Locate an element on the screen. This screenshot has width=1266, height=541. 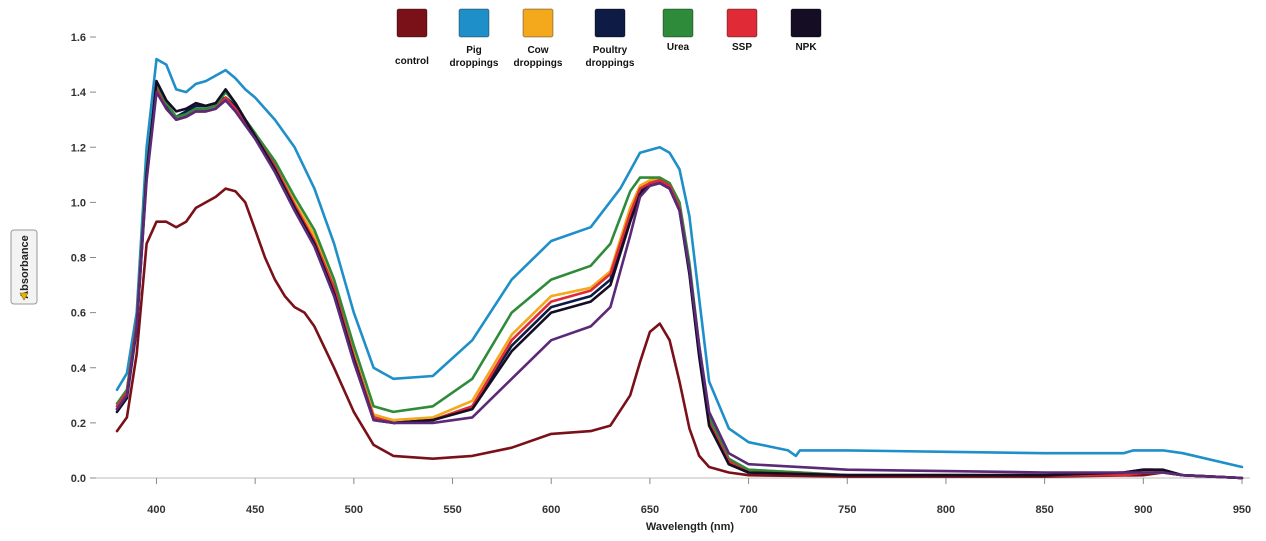
x-tick-label: 950 is located at coordinates (1242, 510).